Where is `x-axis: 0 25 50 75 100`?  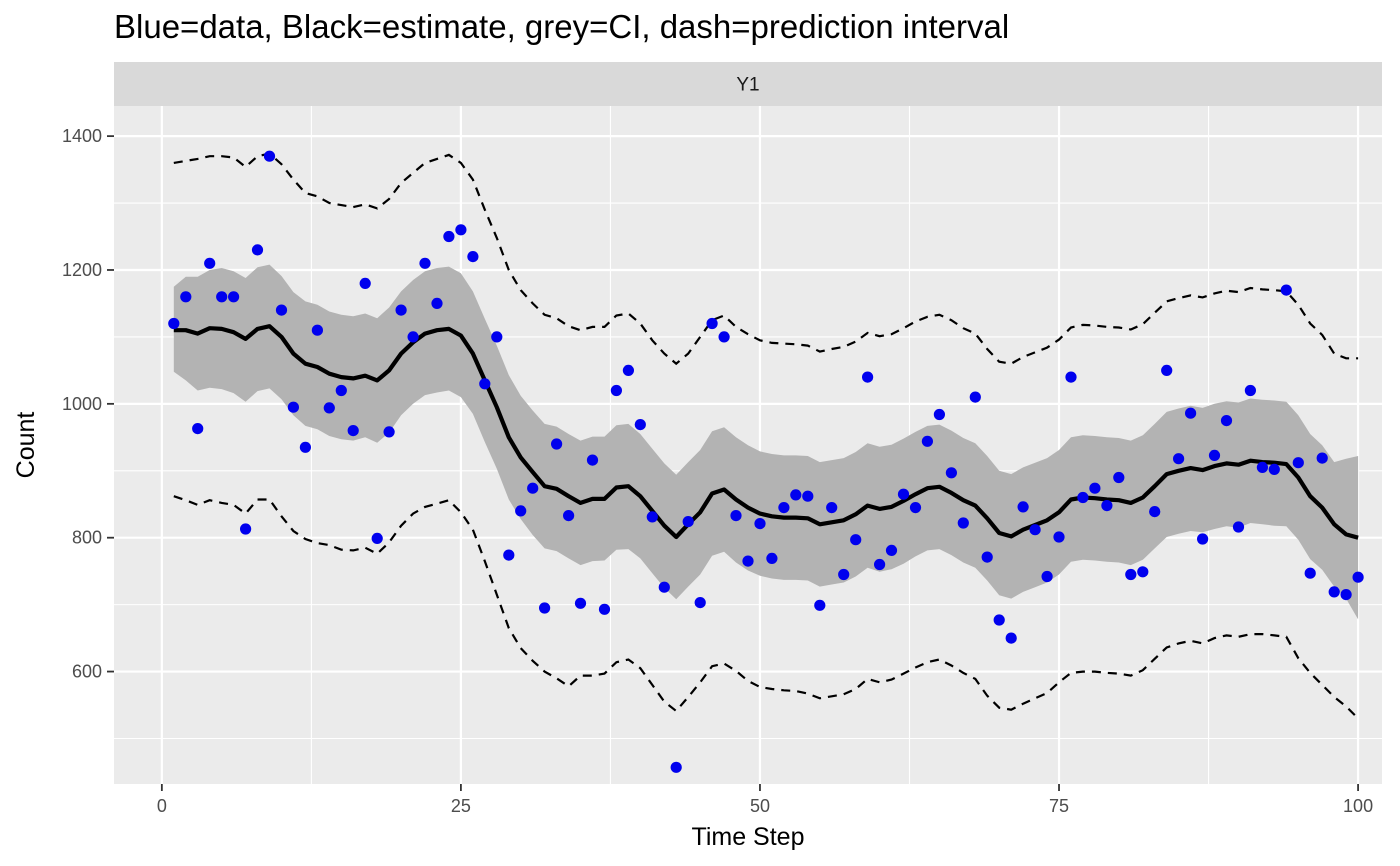 x-axis: 0 25 50 75 100 is located at coordinates (765, 800).